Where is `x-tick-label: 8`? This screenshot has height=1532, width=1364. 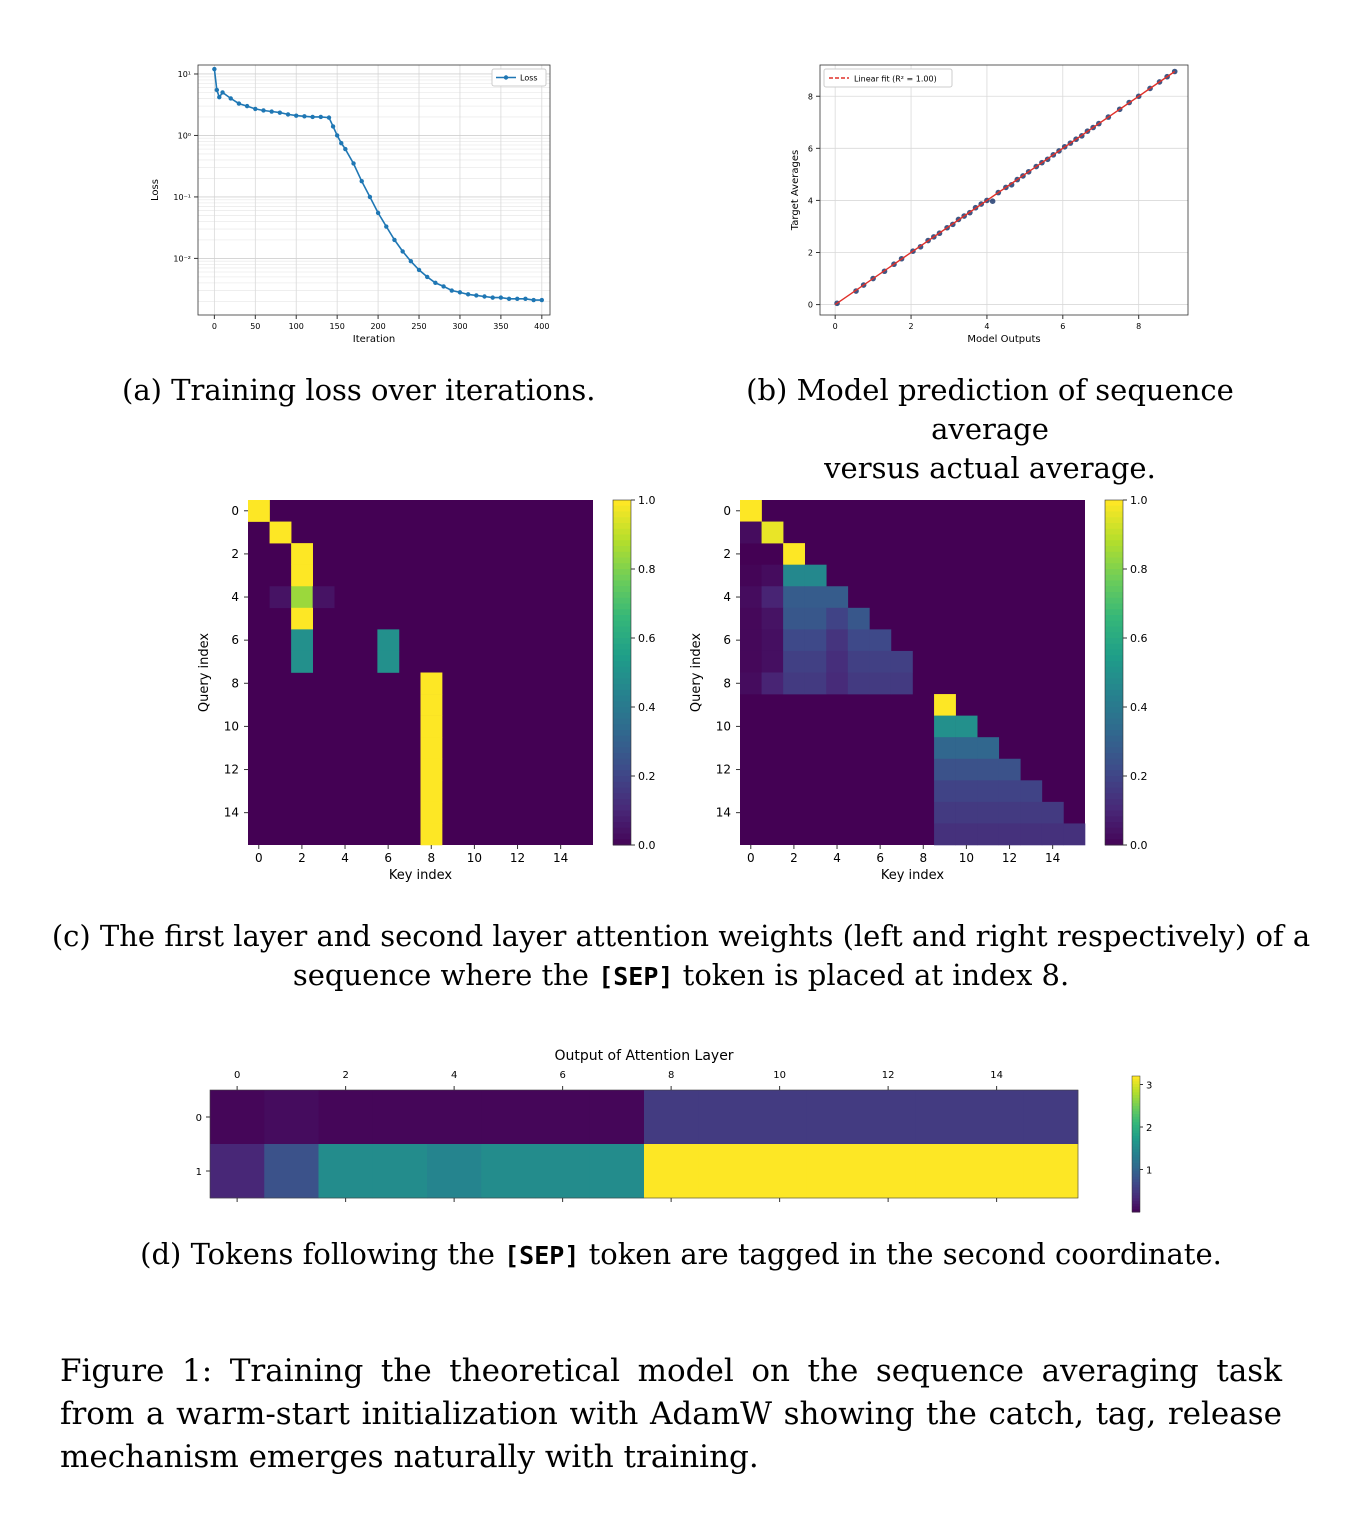
x-tick-label: 8 is located at coordinates (671, 1075).